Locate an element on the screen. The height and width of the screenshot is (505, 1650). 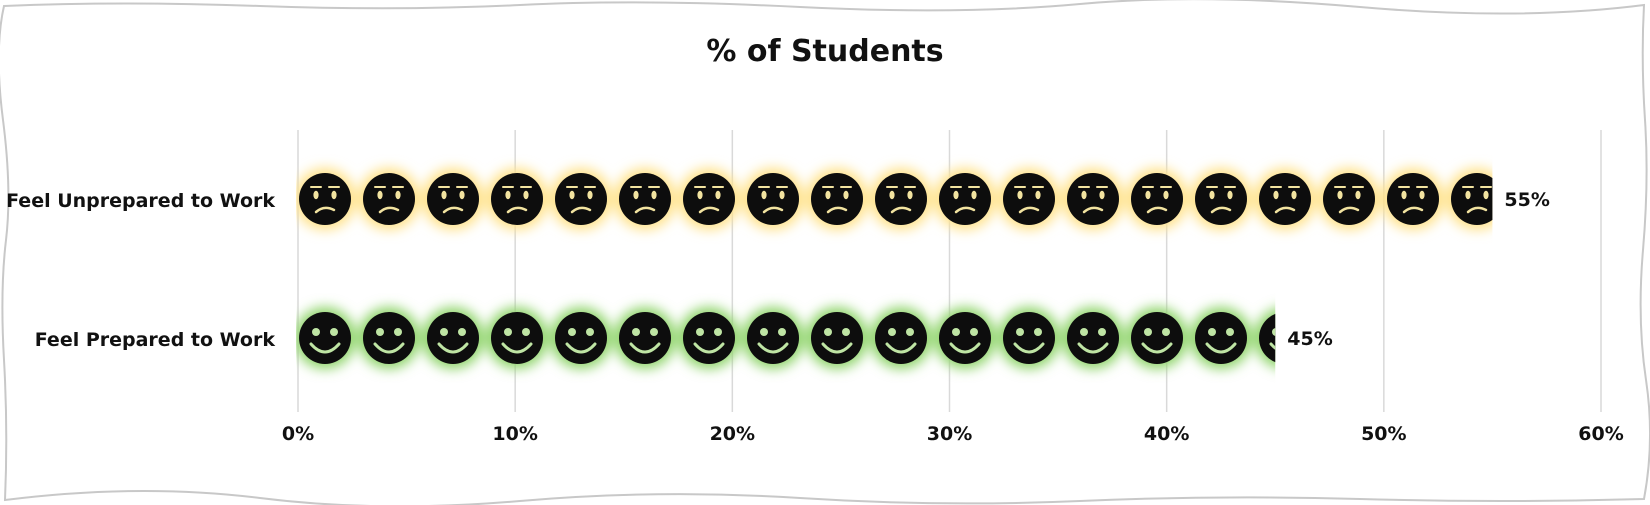
x-tick-label: 30% is located at coordinates (949, 434).